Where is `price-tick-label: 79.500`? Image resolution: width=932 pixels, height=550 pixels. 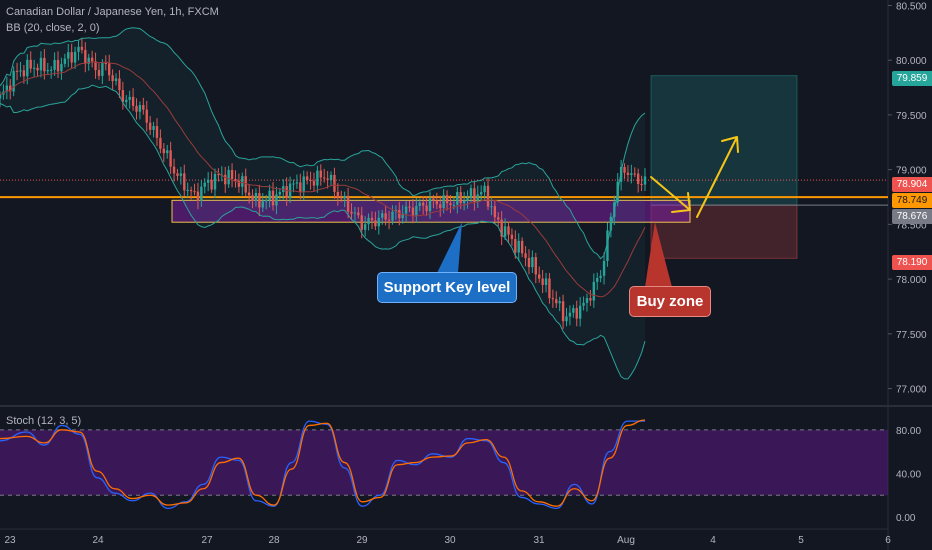
price-tick-label: 79.500 is located at coordinates (911, 116).